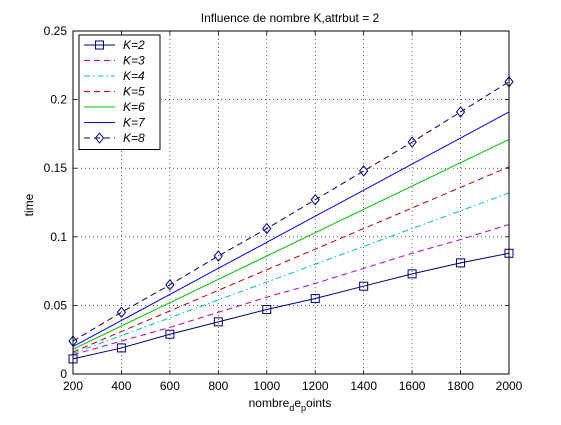  I want to click on legend-item: K=8, so click(114, 138).